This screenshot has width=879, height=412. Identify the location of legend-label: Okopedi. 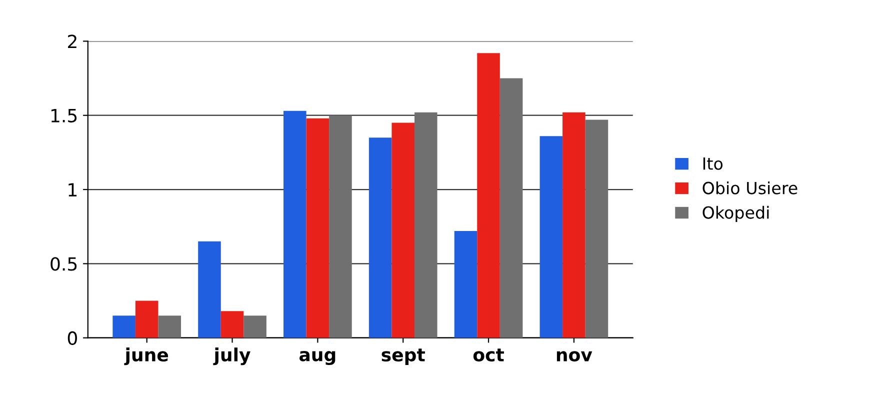
(735, 214).